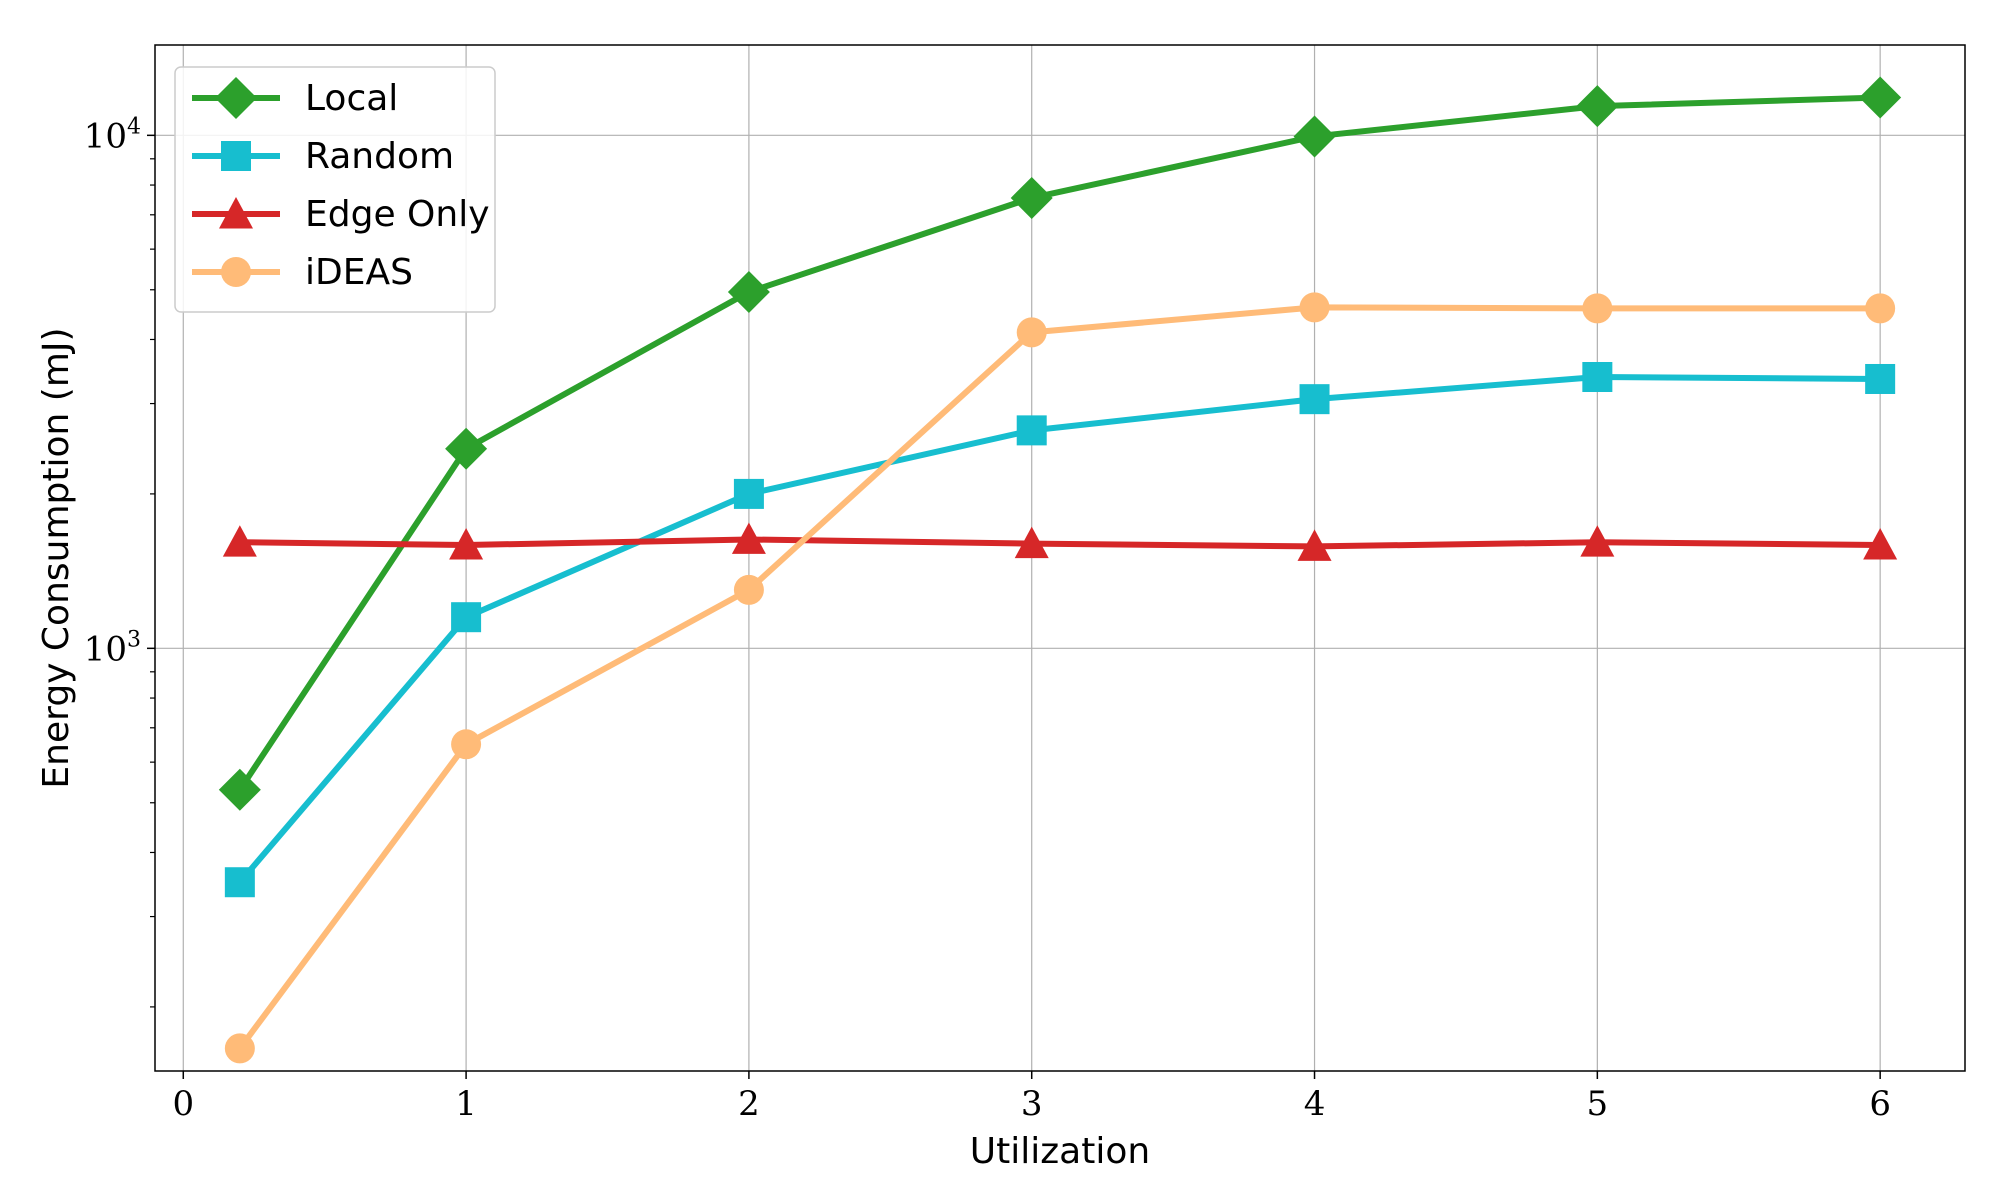 The height and width of the screenshot is (1200, 2000). I want to click on legend-marker-random, so click(236, 156).